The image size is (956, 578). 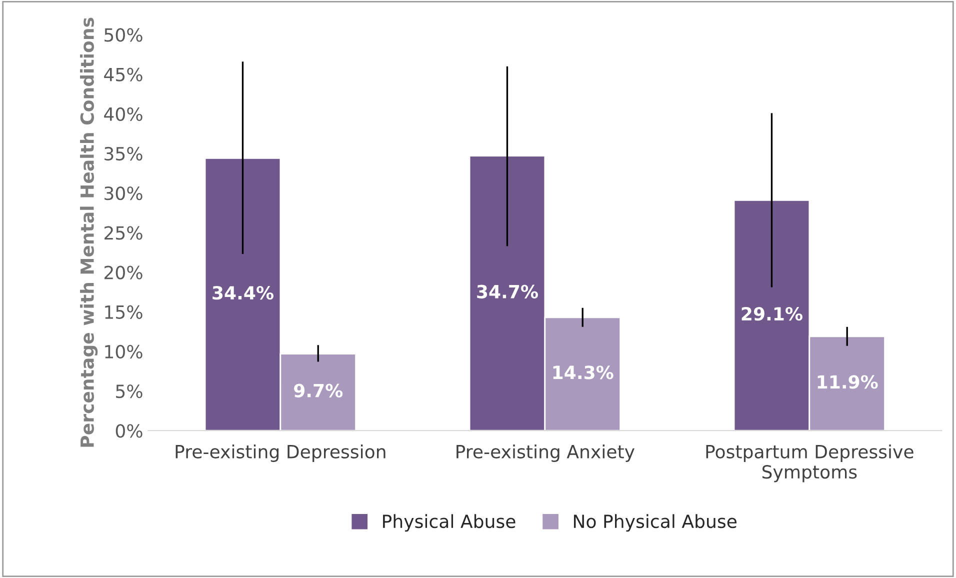 I want to click on data-label: 29.1%, so click(x=772, y=313).